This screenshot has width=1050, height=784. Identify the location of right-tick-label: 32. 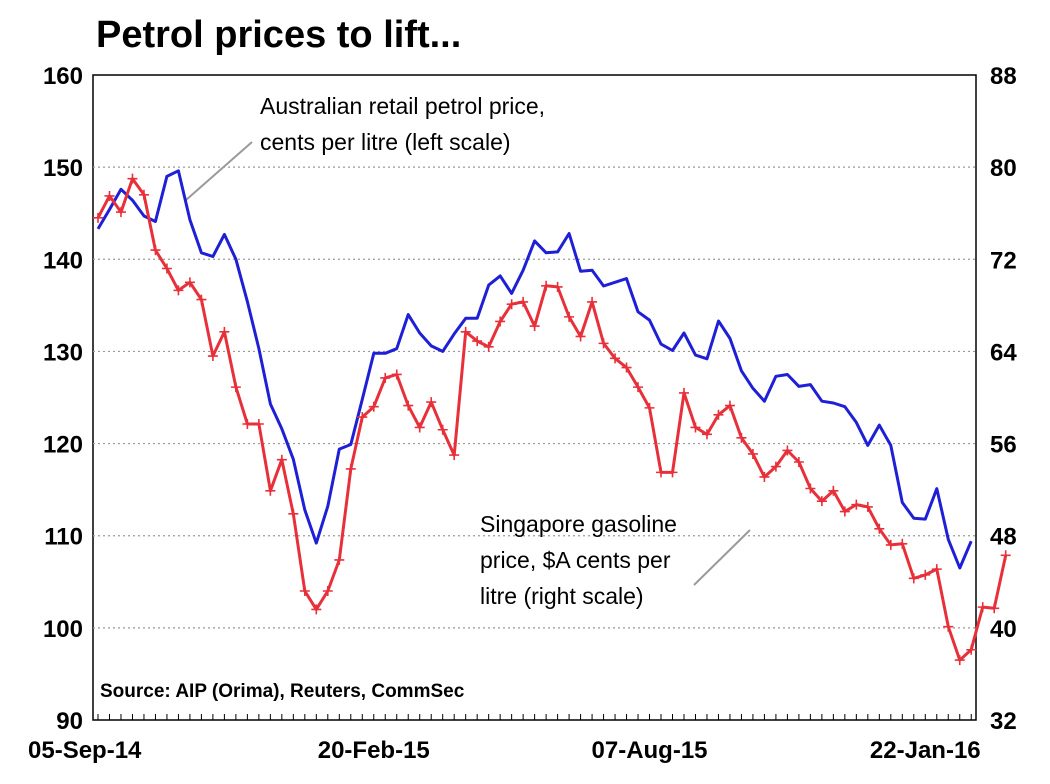
(1003, 721).